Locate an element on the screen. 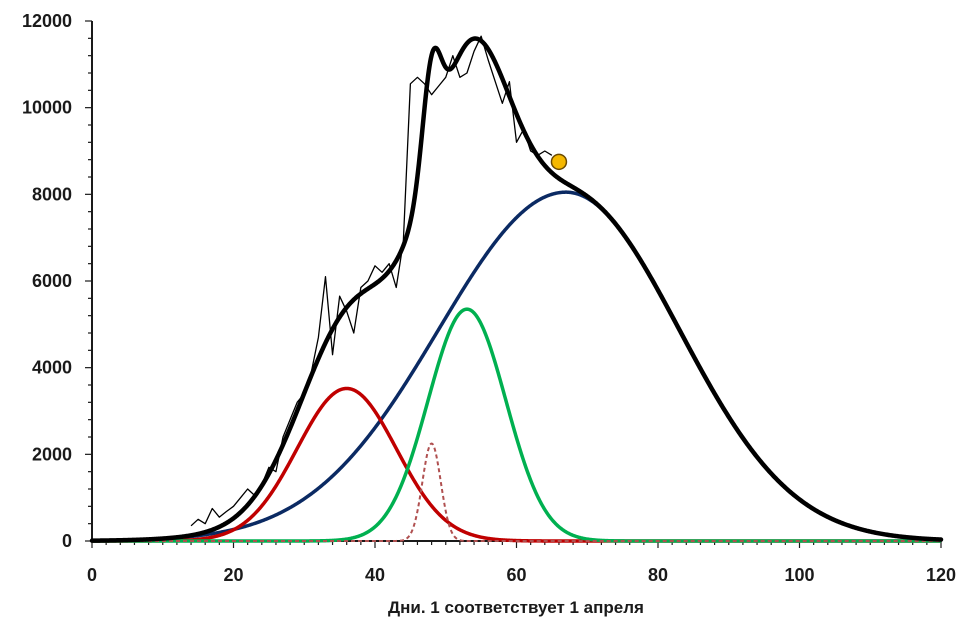  y-tick-label: 4000 is located at coordinates (52, 368).